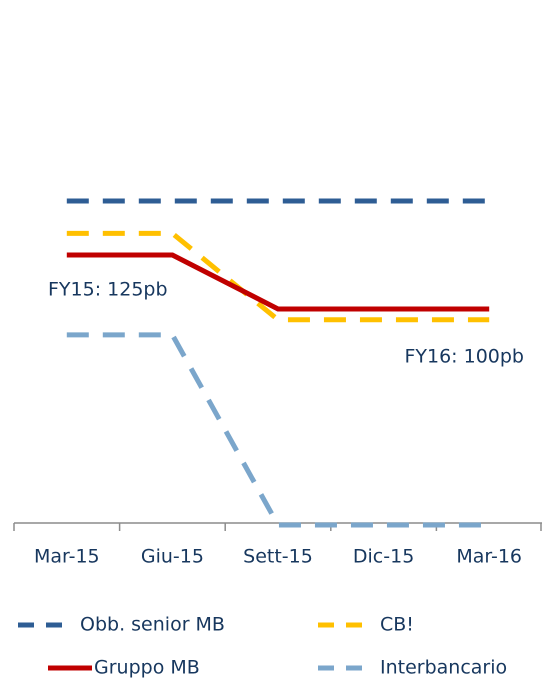 This screenshot has height=681, width=542. What do you see at coordinates (397, 625) in the screenshot?
I see `legend-label: CB!` at bounding box center [397, 625].